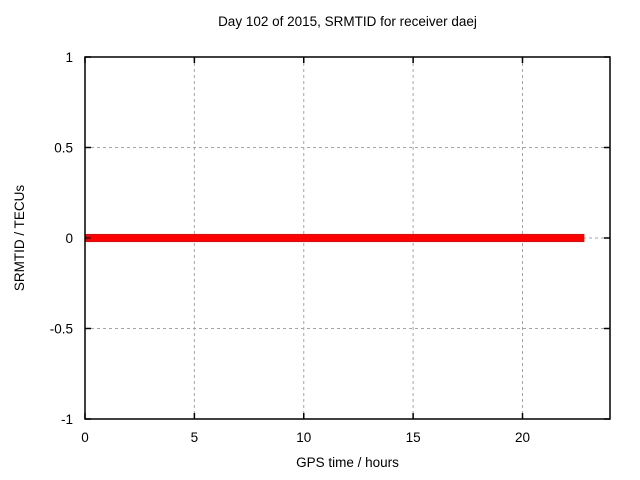 This screenshot has width=640, height=480. Describe the element at coordinates (347, 462) in the screenshot. I see `x-axis-label: GPS time / hours` at that location.